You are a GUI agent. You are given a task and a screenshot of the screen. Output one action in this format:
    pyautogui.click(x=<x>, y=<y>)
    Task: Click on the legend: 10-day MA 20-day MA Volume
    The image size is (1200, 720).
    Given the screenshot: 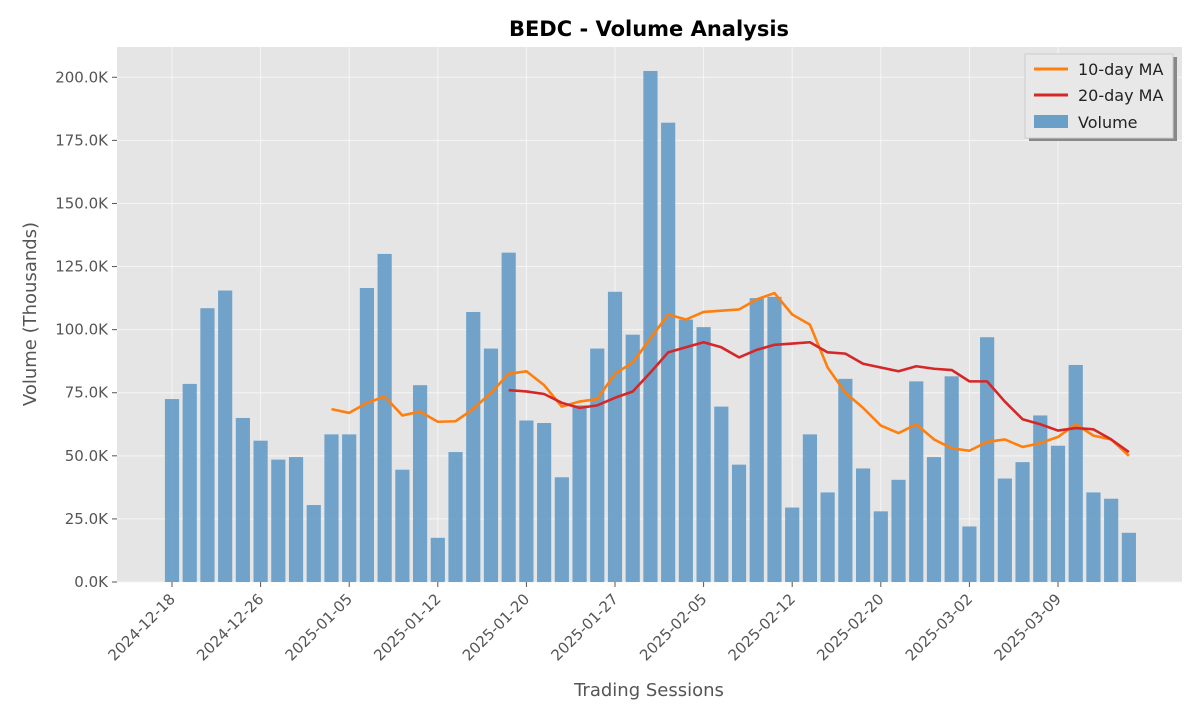 What is the action you would take?
    pyautogui.click(x=1100, y=97)
    